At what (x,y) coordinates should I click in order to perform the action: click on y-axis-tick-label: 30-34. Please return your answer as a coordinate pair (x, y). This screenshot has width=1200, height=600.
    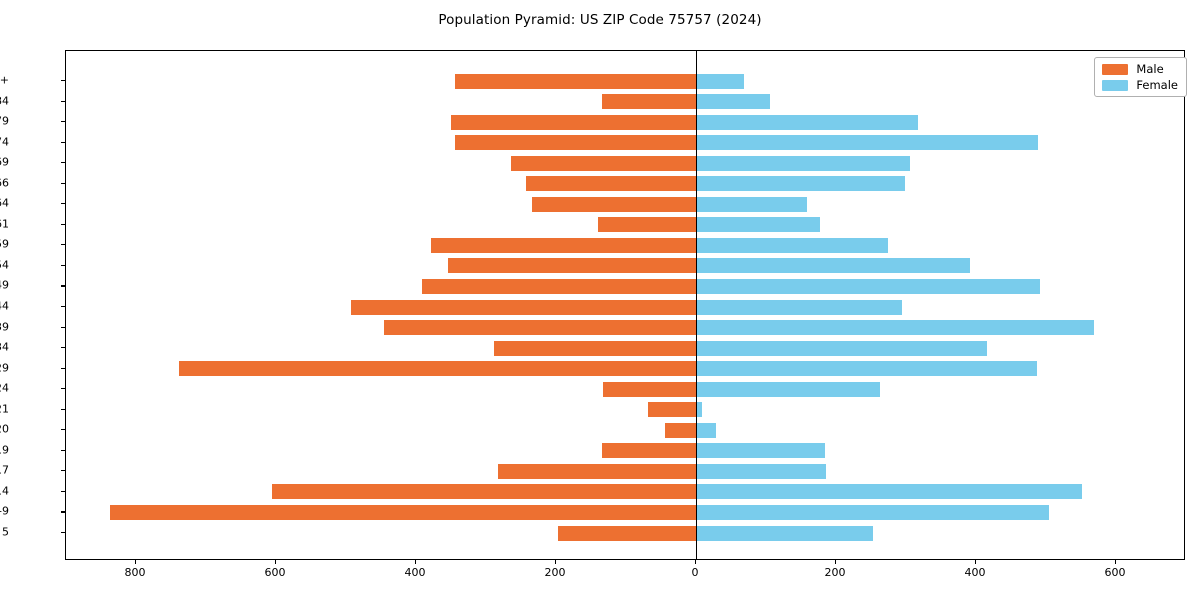
    Looking at the image, I should click on (4, 347).